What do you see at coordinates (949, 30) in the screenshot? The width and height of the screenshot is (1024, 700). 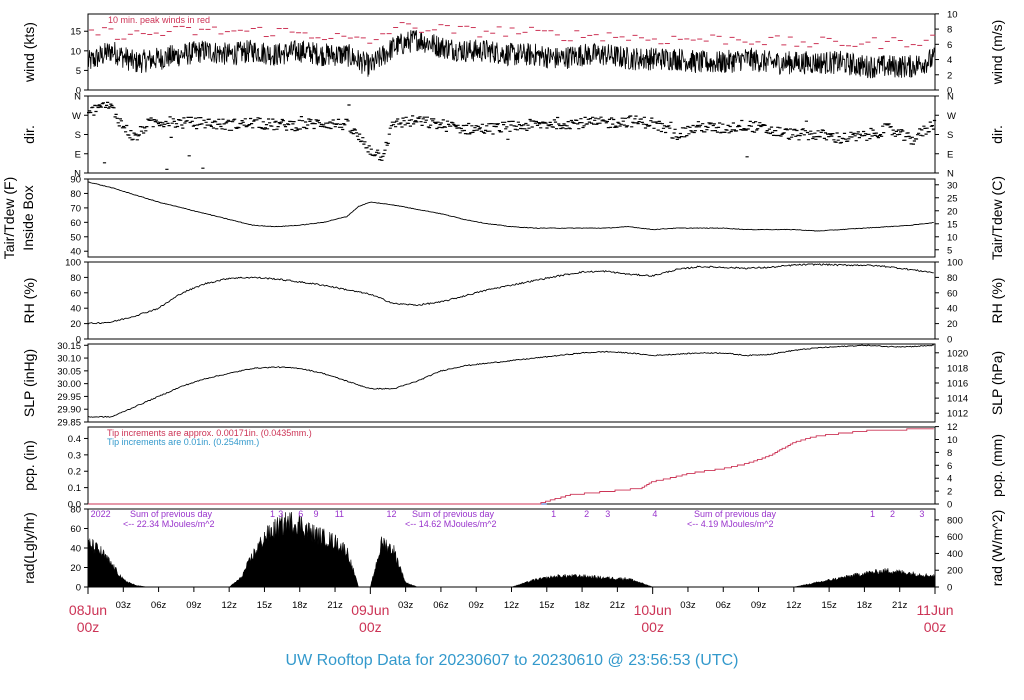 I see `wind-right-tick-label: 8` at bounding box center [949, 30].